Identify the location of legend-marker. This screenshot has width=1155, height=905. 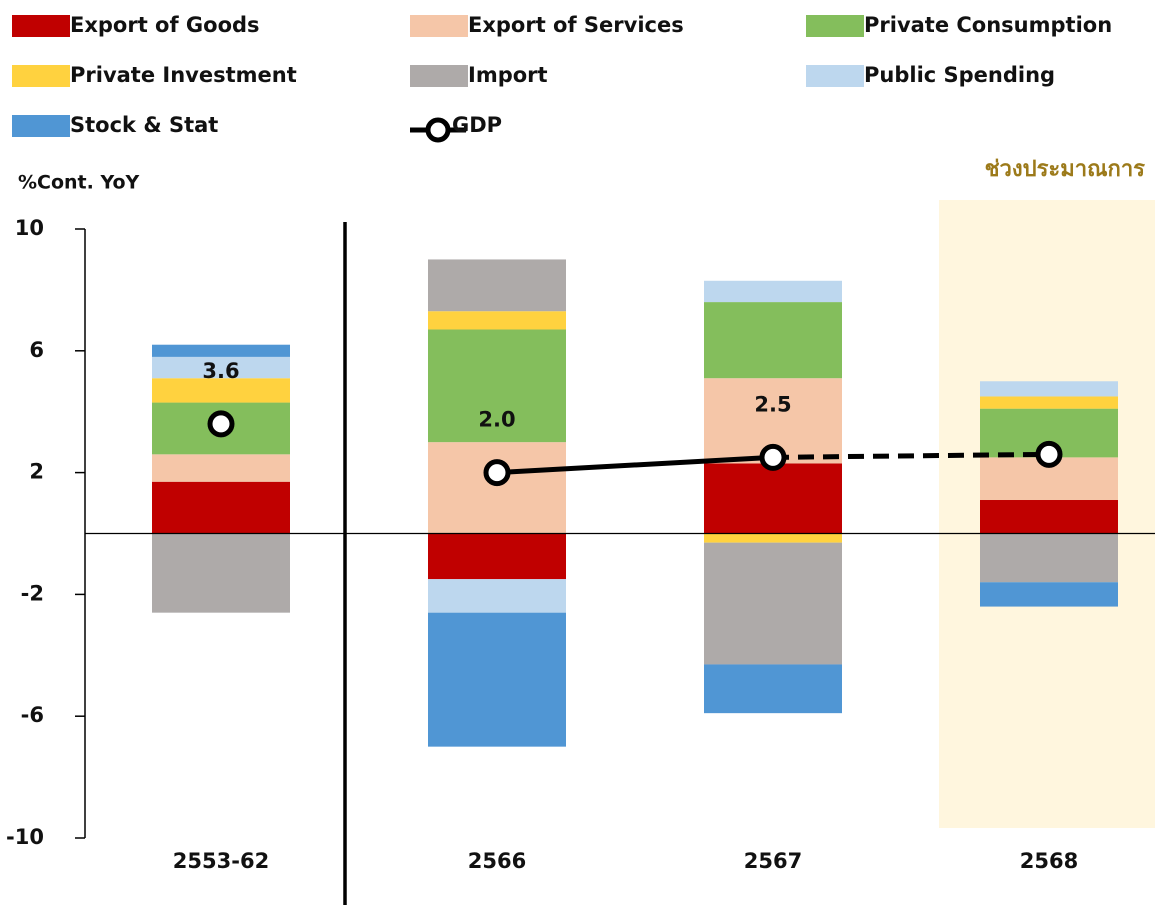
(438, 130).